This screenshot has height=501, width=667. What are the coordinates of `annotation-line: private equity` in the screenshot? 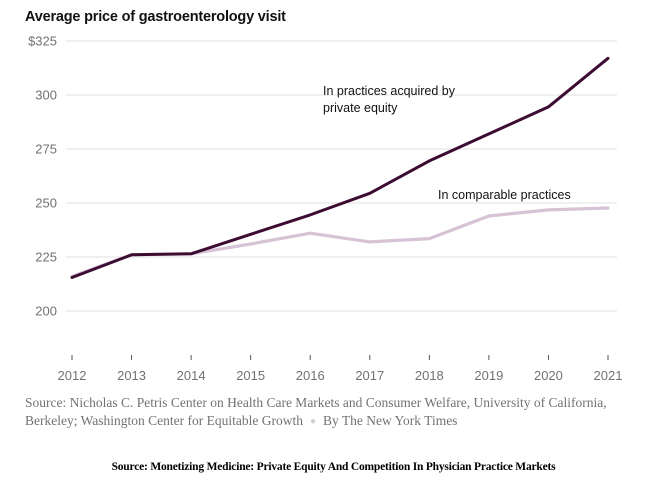 It's located at (360, 108).